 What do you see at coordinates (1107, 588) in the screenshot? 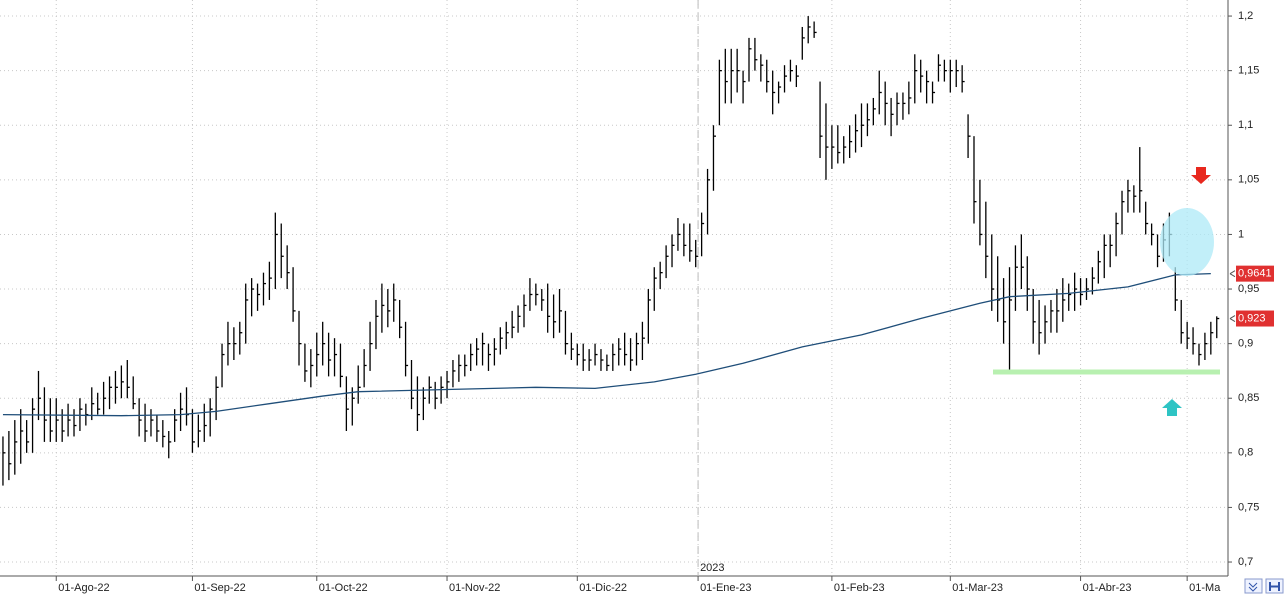
I see `x-tick-label: 01-Abr-23` at bounding box center [1107, 588].